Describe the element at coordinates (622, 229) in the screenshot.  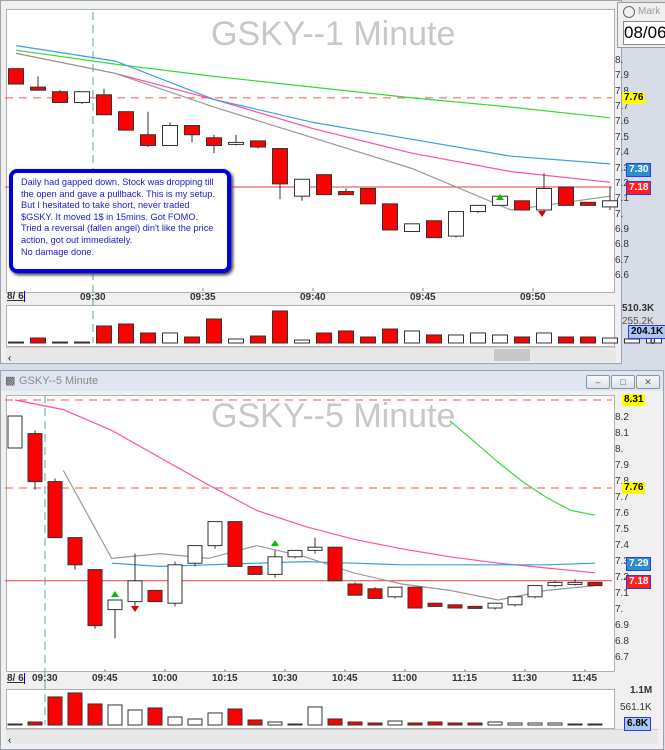
I see `price-tick-label: 6.9` at that location.